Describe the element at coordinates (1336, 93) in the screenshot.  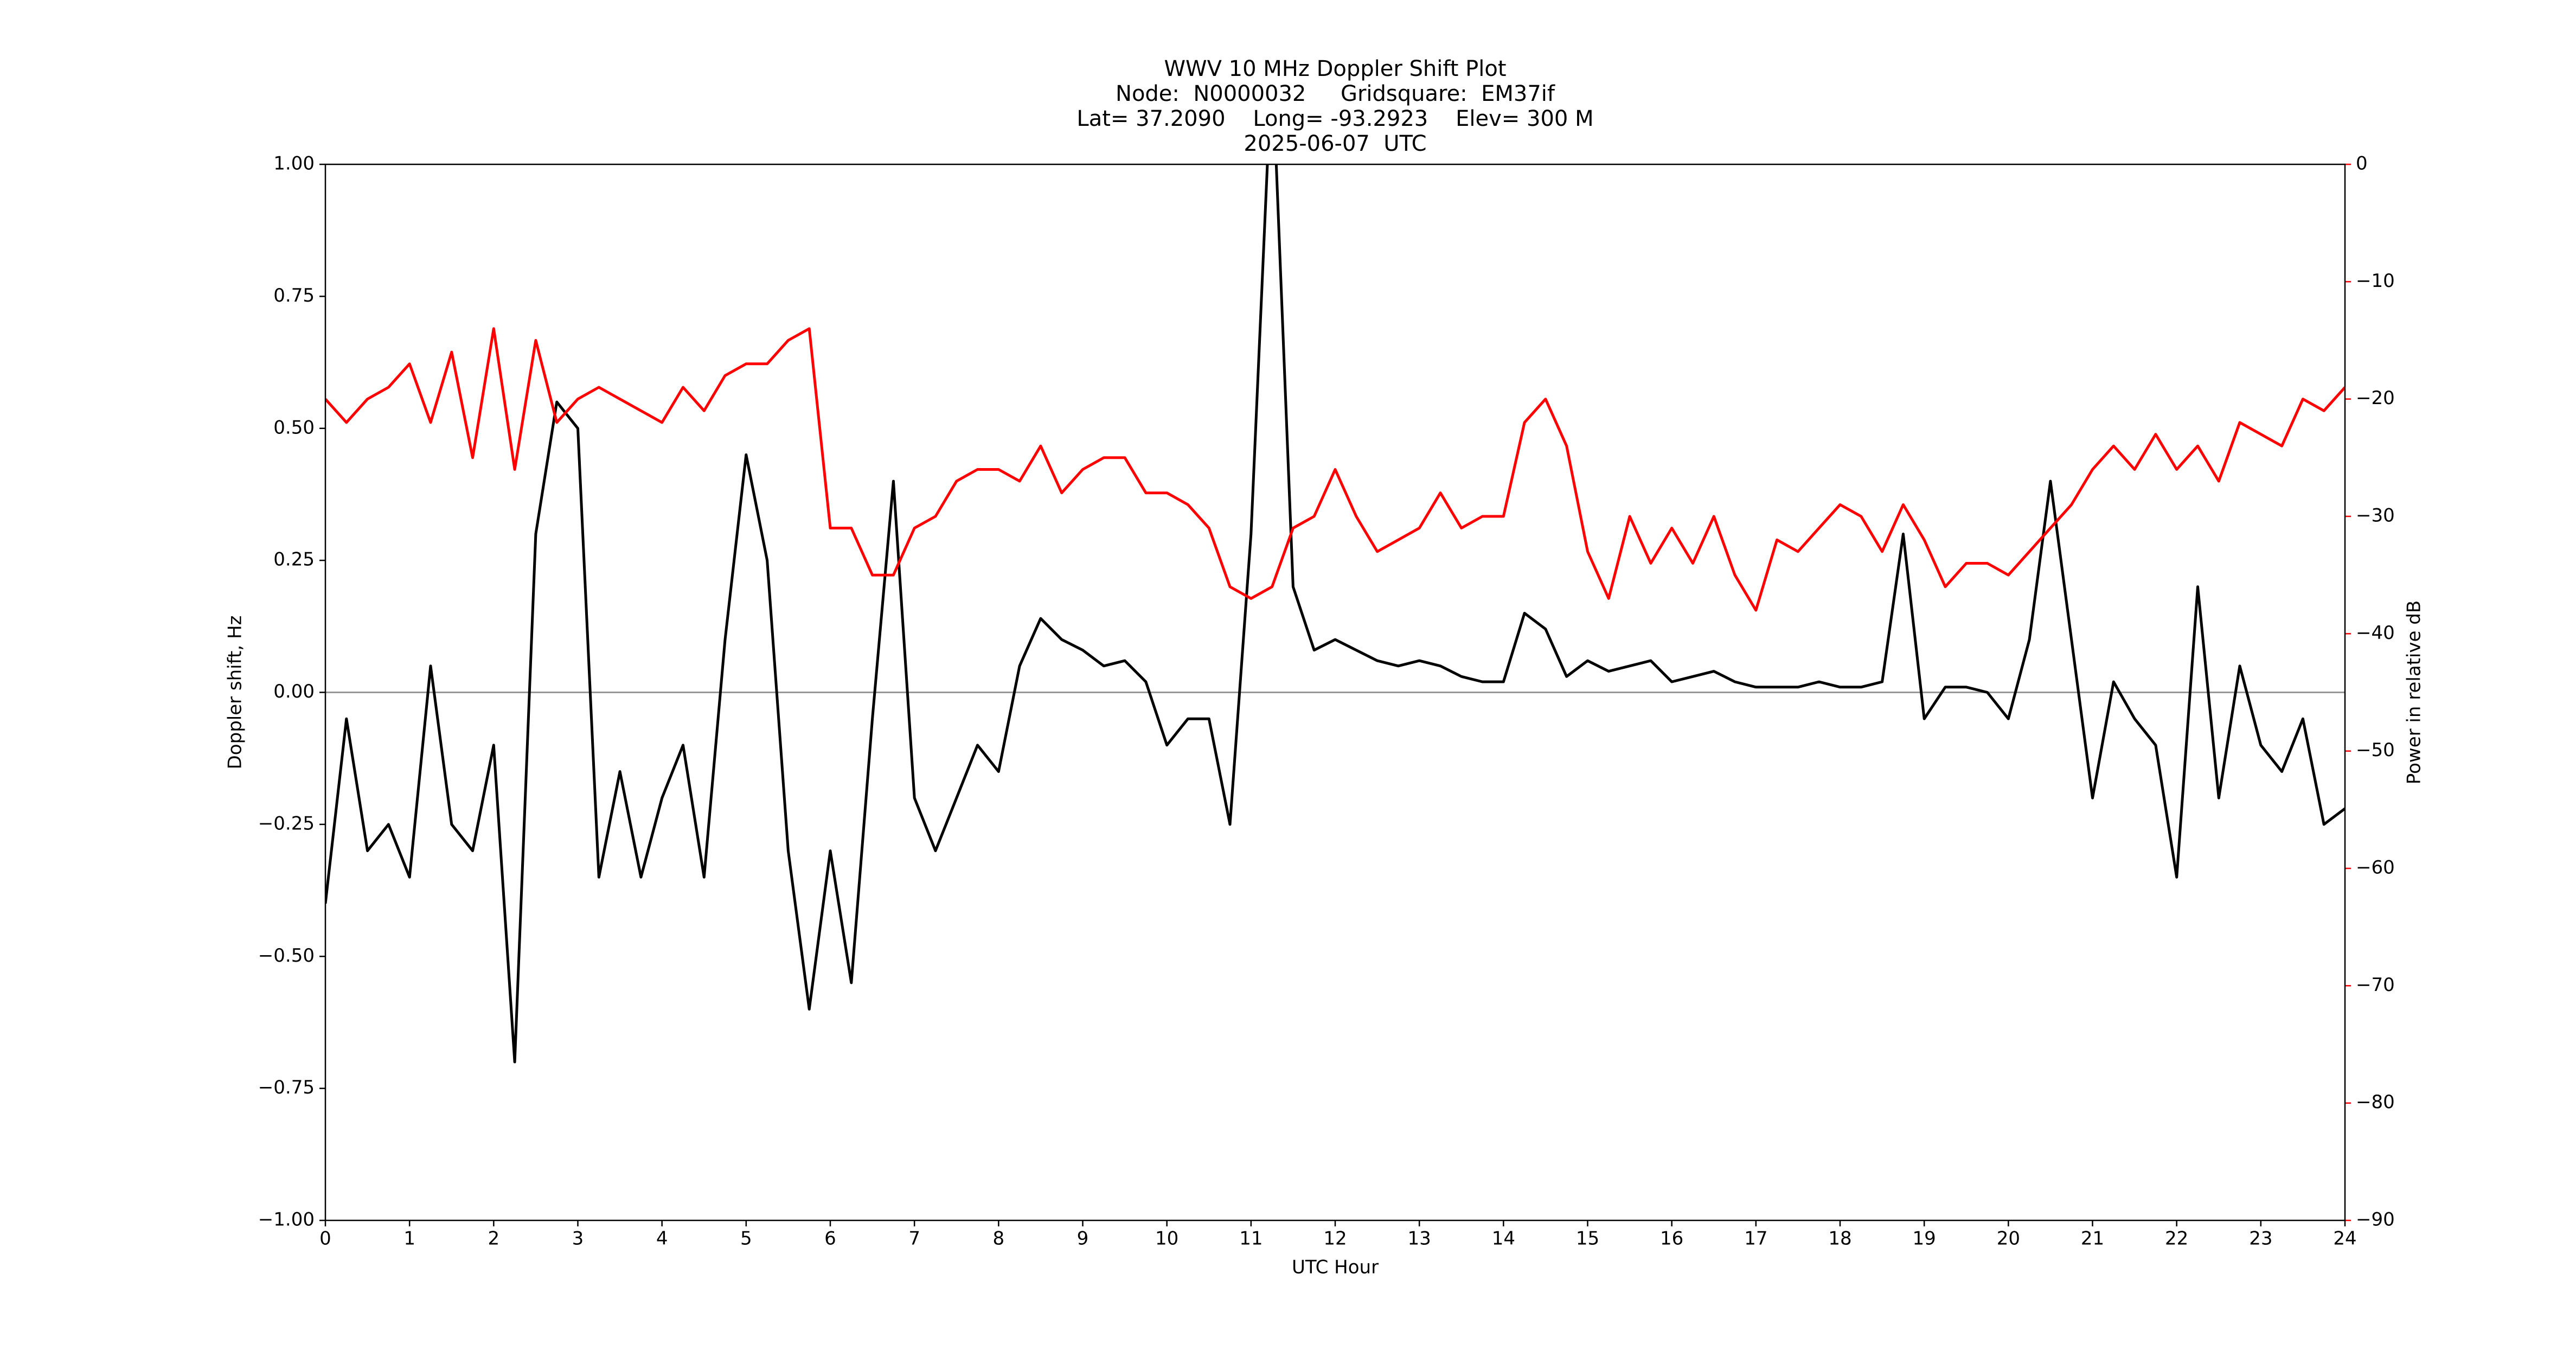
I see `chart-title: Node: N0000032 Gridsquare: EM37if` at that location.